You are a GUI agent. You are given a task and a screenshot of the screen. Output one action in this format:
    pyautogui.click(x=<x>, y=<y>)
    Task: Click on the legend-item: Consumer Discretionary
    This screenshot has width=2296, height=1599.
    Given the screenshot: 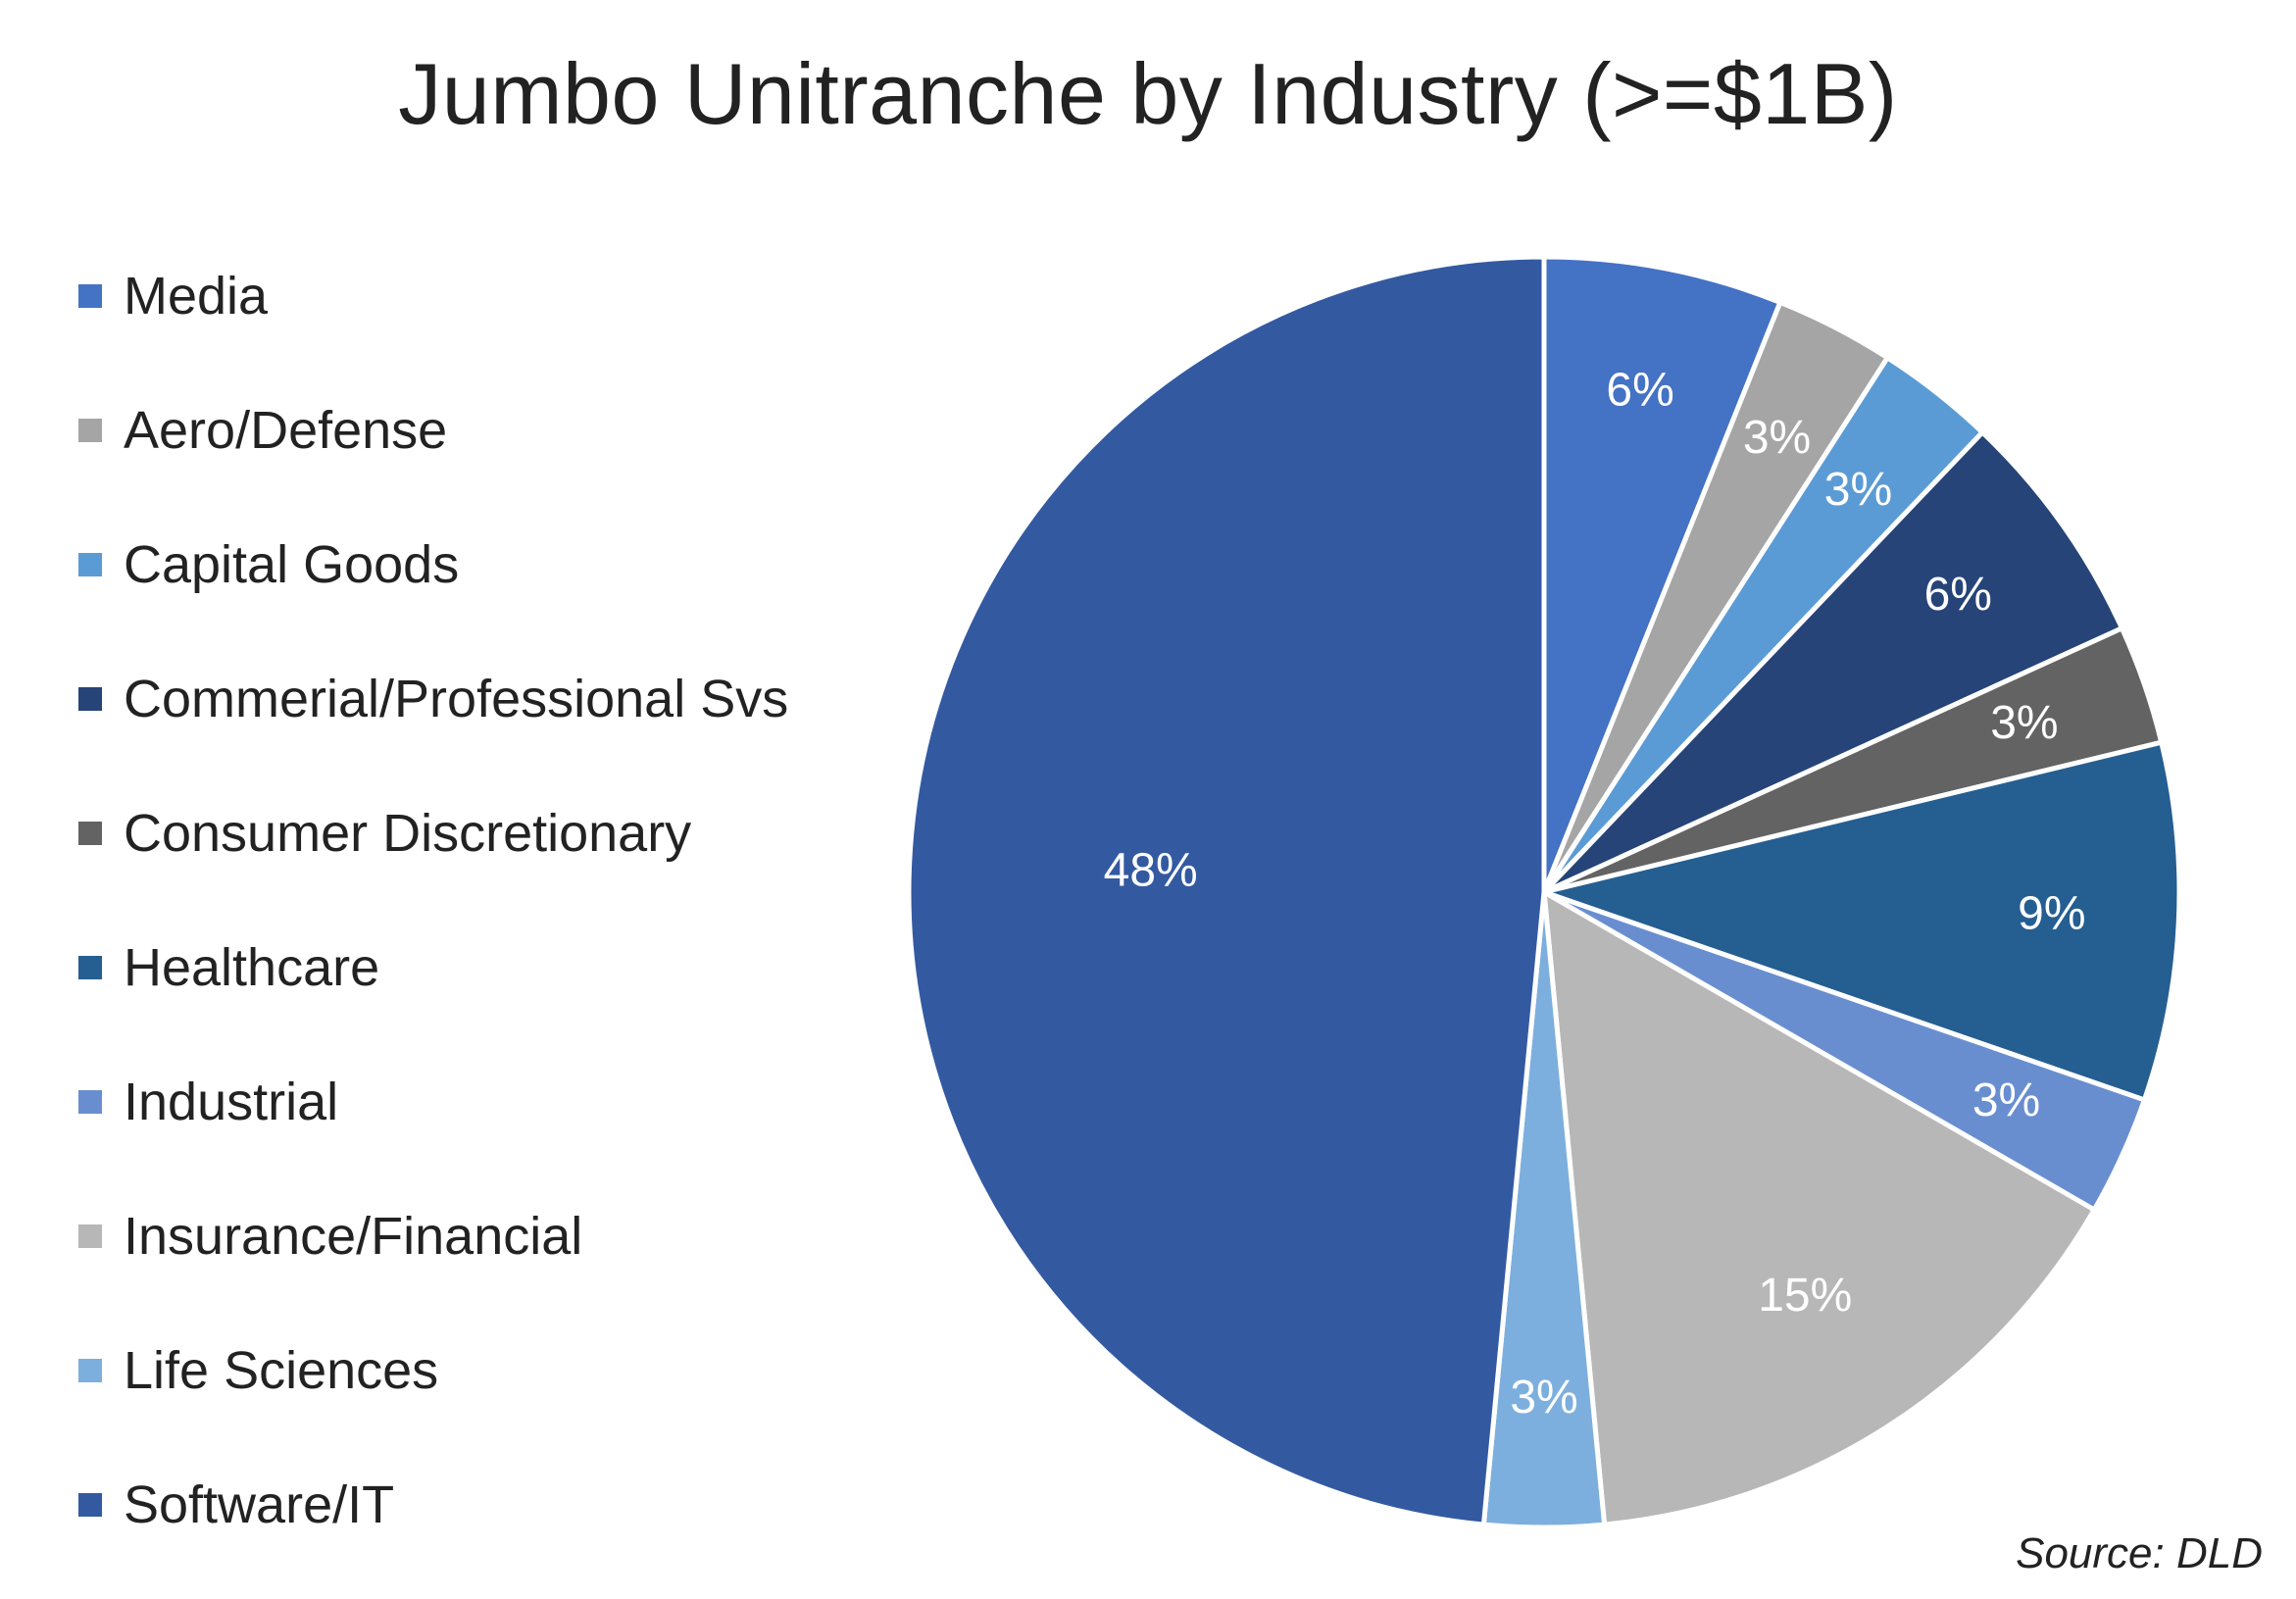 What is the action you would take?
    pyautogui.click(x=384, y=833)
    